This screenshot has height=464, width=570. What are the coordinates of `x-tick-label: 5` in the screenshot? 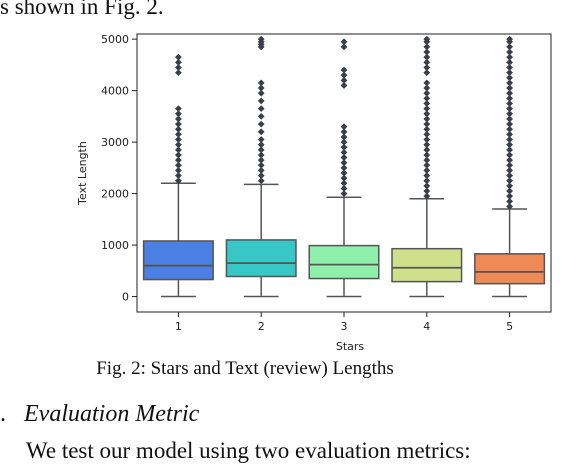 It's located at (509, 326).